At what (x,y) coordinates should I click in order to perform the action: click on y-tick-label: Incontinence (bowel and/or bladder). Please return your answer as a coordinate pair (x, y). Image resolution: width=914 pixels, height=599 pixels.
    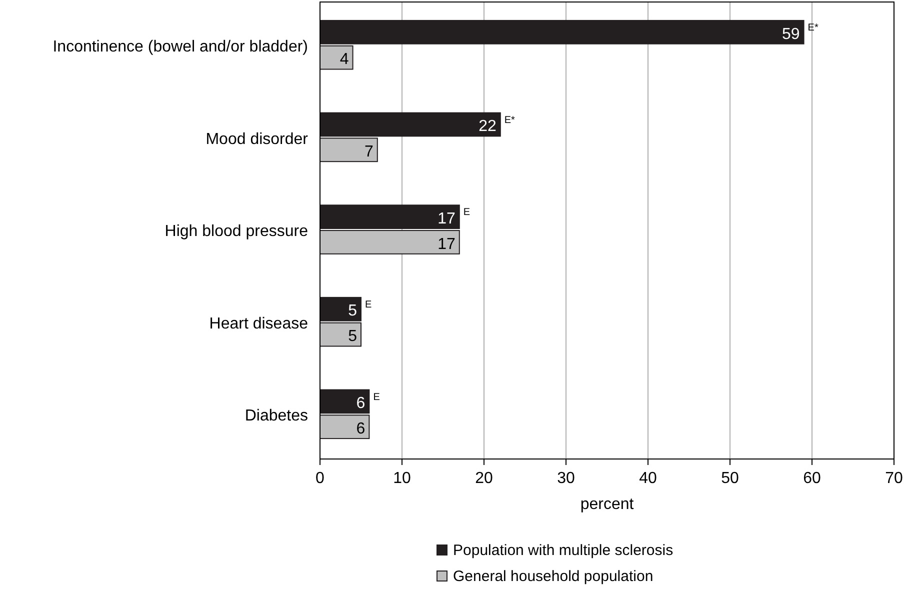
    Looking at the image, I should click on (180, 47).